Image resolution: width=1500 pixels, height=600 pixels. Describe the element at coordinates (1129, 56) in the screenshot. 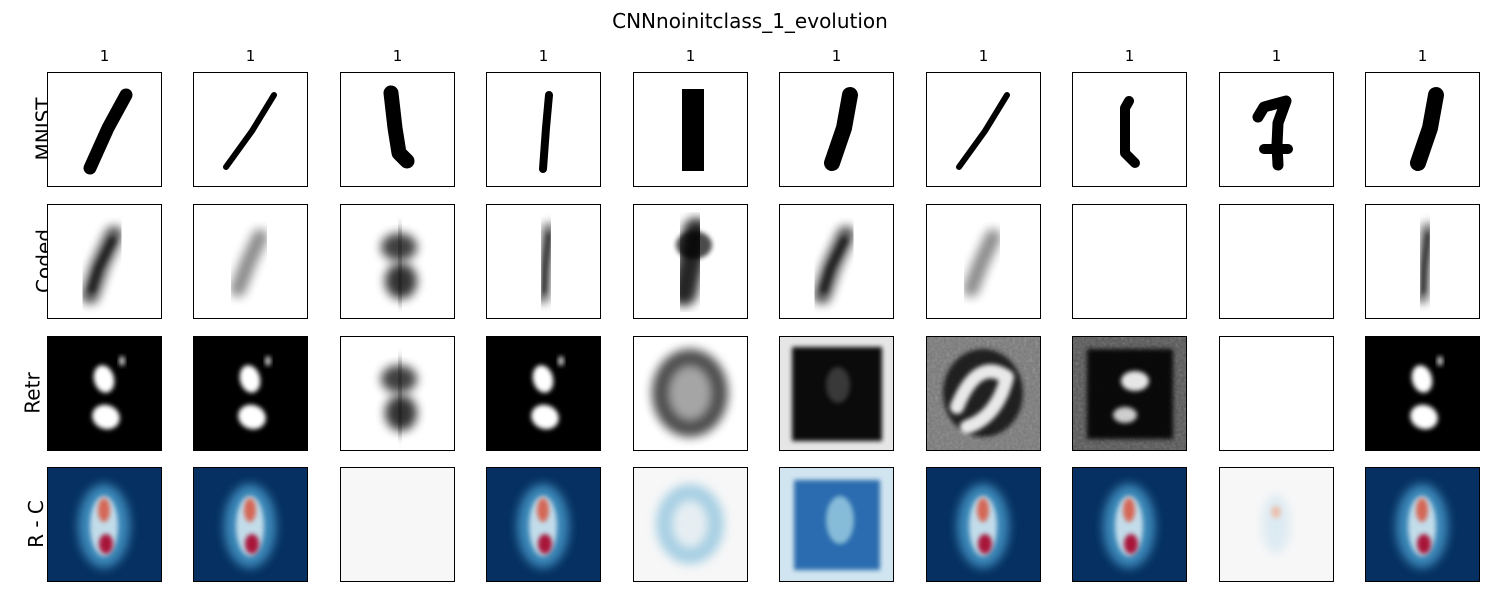

I see `column-label-8: 1` at that location.